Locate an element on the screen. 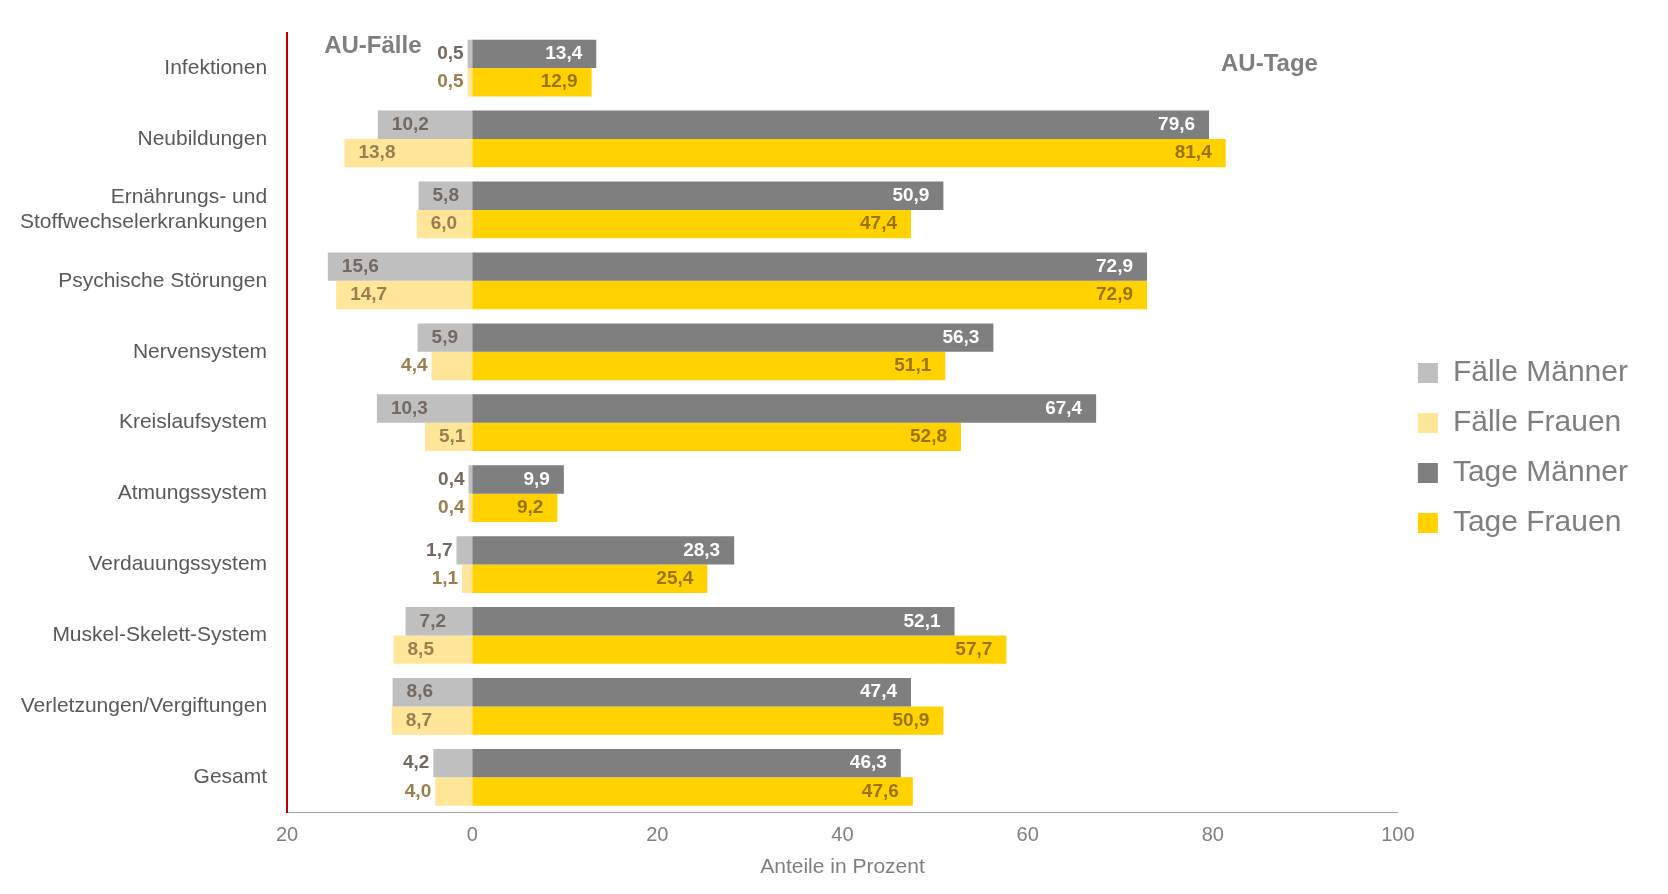 This screenshot has width=1668, height=894. data-label: 13,4 is located at coordinates (564, 53).